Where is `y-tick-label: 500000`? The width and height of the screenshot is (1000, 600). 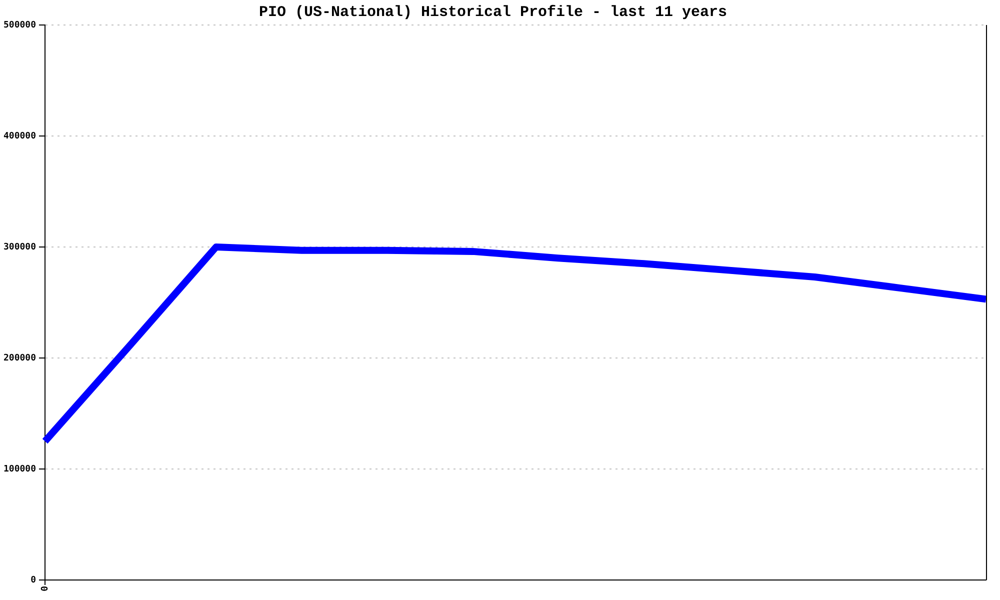
y-tick-label: 500000 is located at coordinates (19, 25).